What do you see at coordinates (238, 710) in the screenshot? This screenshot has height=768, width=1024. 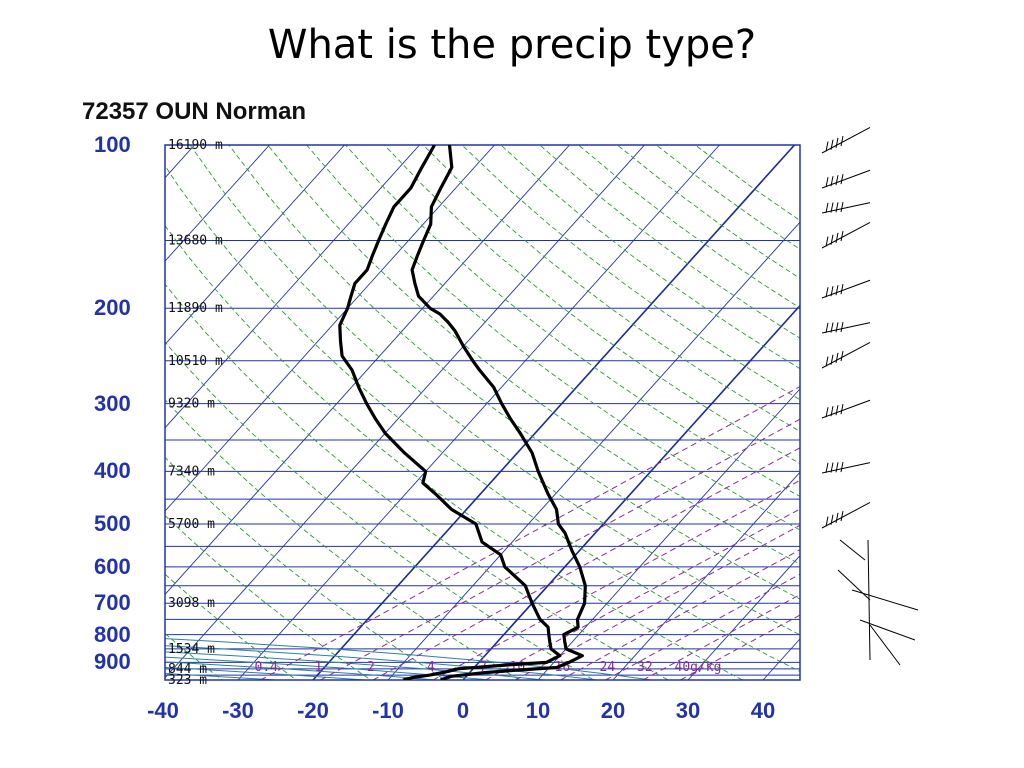 I see `temperature-tick-label: -30` at bounding box center [238, 710].